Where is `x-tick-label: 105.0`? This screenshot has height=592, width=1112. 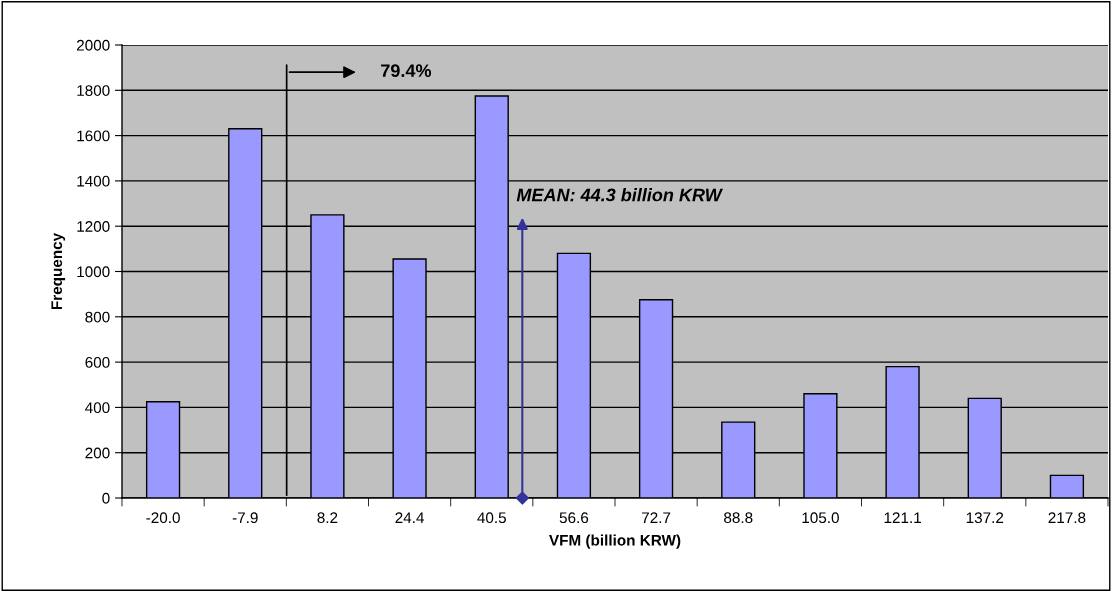 x-tick-label: 105.0 is located at coordinates (820, 518).